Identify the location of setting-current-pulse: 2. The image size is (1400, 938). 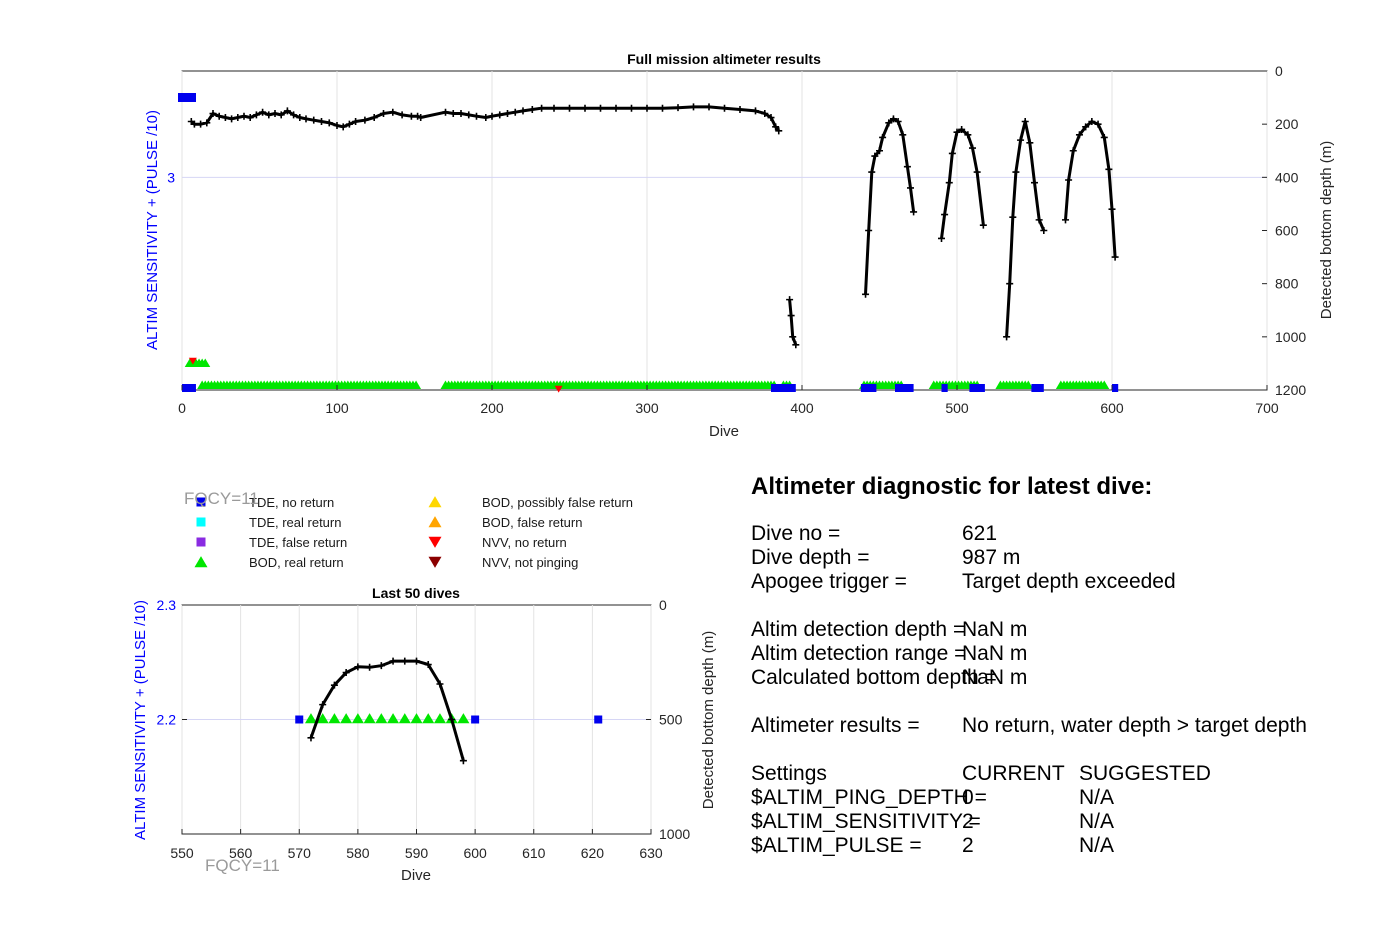
(968, 845).